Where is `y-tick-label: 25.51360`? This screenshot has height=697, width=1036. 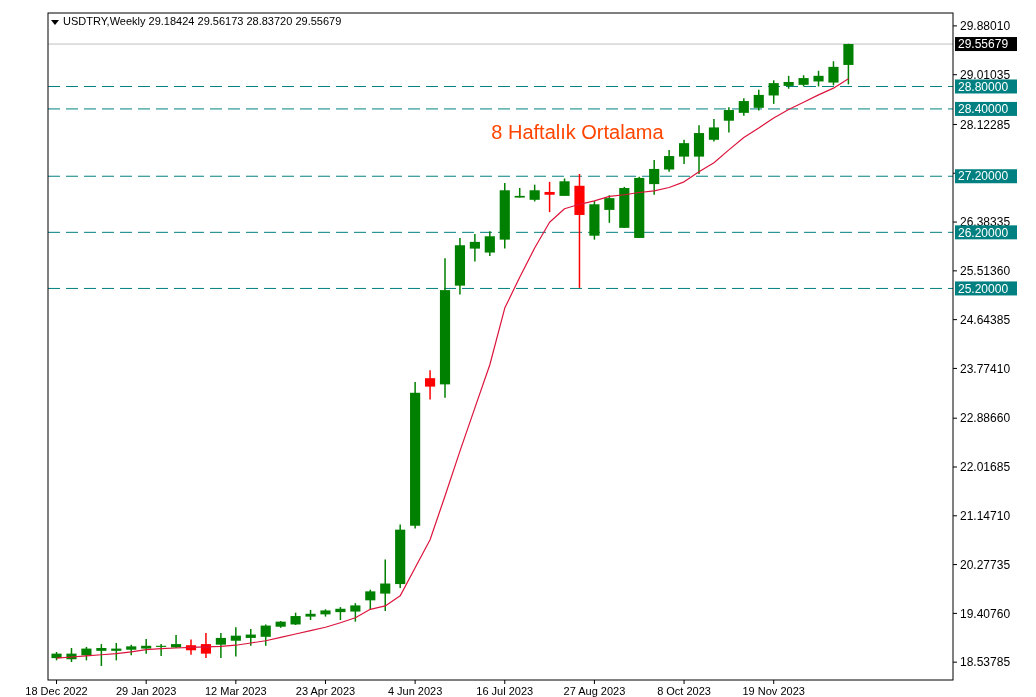
y-tick-label: 25.51360 is located at coordinates (985, 271).